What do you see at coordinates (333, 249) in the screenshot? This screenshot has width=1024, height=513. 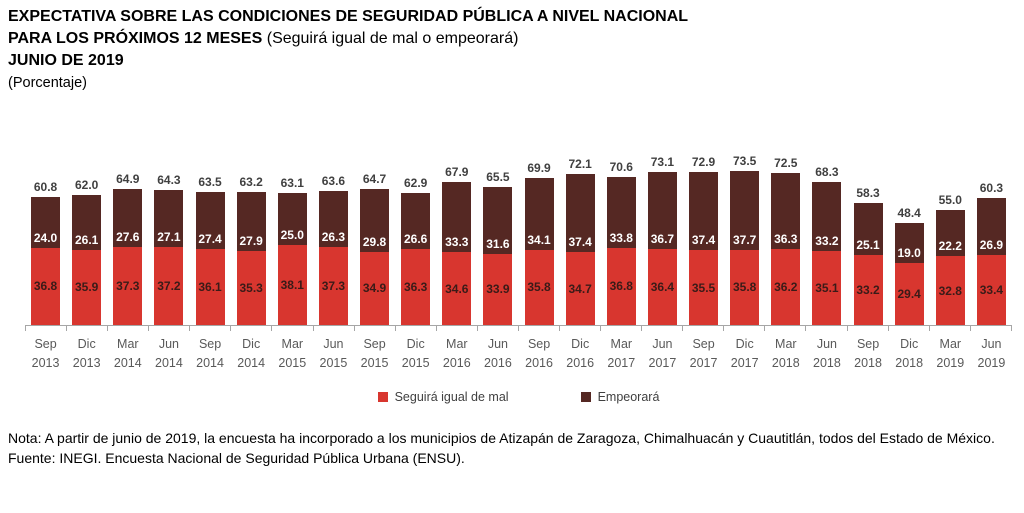 I see `bar-group: 63.6 26.3 37.3` at bounding box center [333, 249].